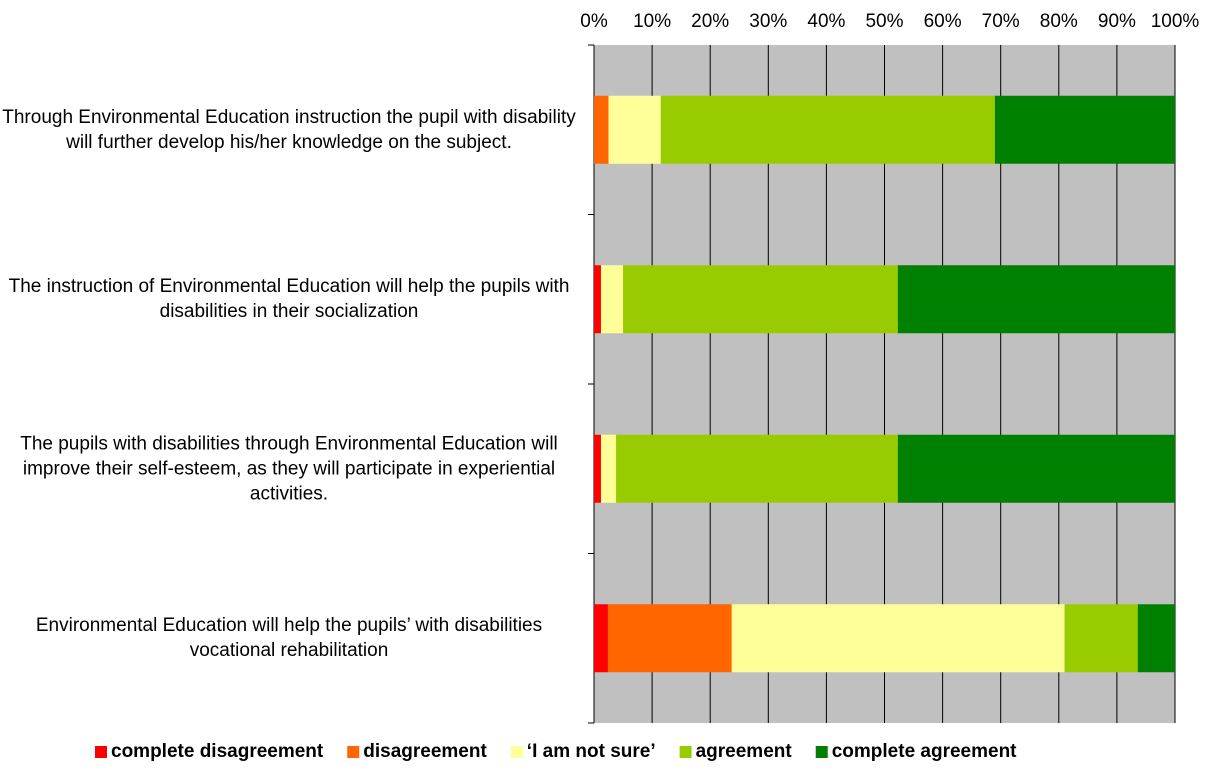 This screenshot has width=1222, height=775. Describe the element at coordinates (425, 751) in the screenshot. I see `legend-label: disagreement` at that location.